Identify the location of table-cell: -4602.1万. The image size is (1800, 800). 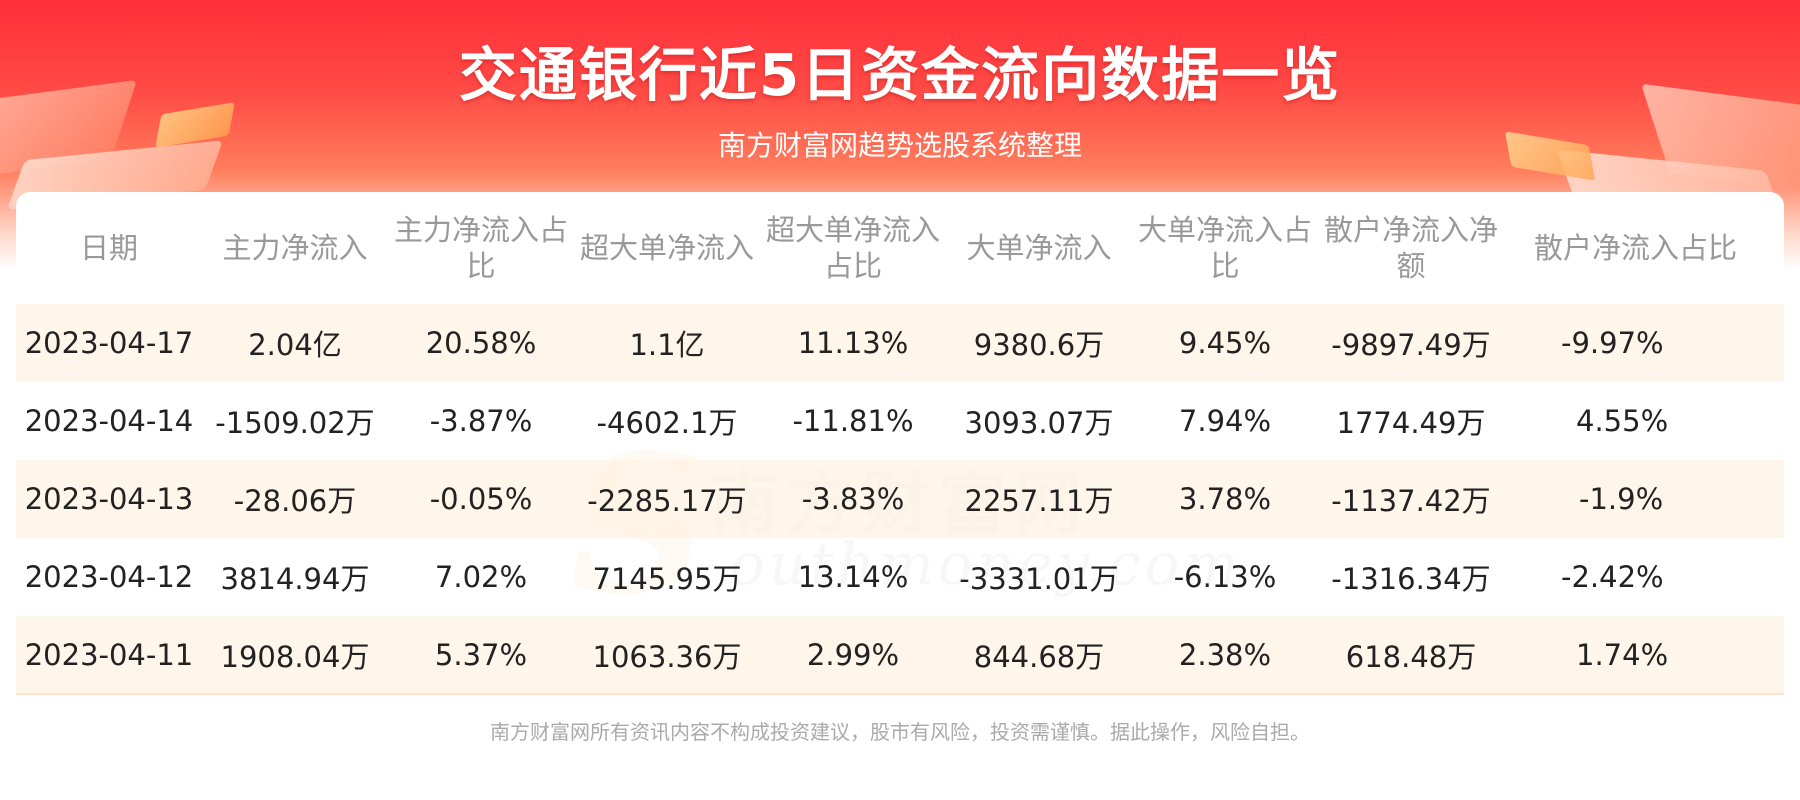
(667, 421).